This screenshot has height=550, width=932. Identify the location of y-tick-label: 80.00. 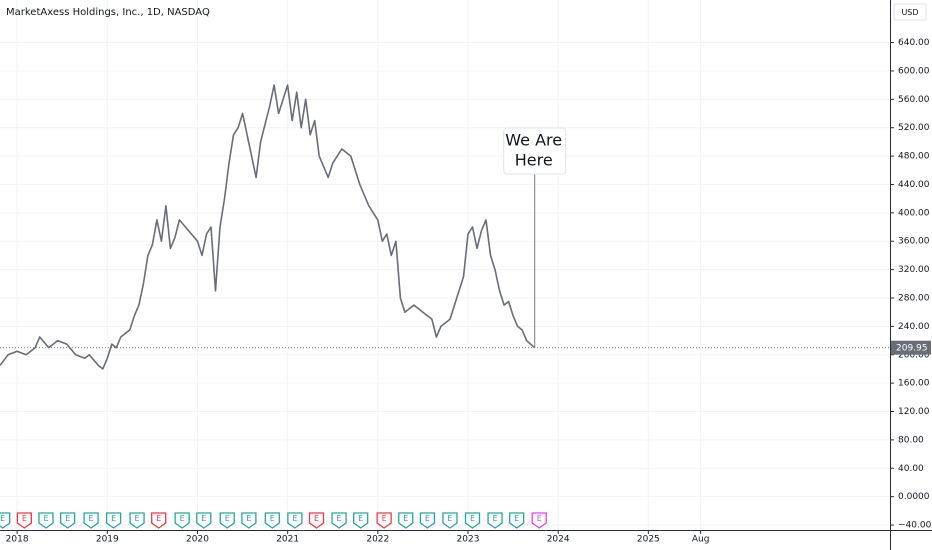
(911, 440).